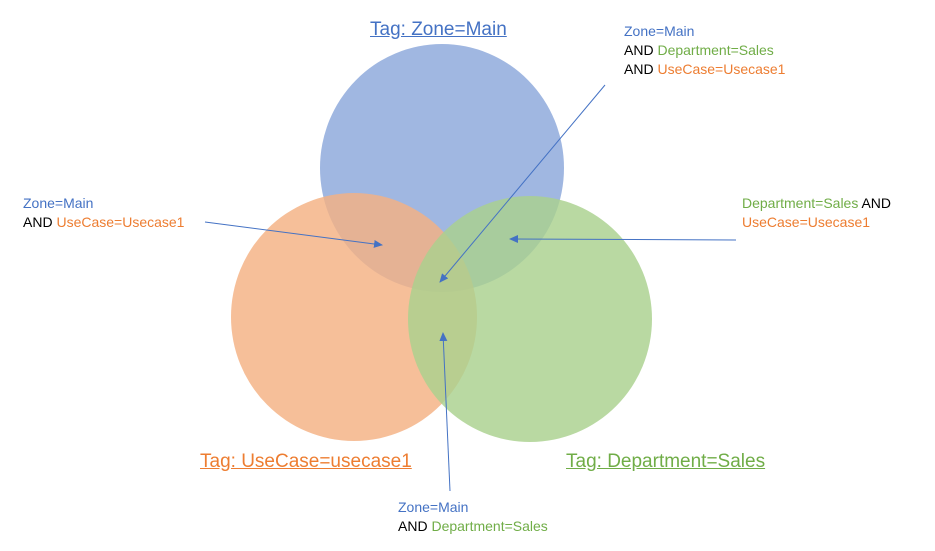 Image resolution: width=935 pixels, height=551 pixels. I want to click on zone-title: Tag: Zone=Main, so click(438, 29).